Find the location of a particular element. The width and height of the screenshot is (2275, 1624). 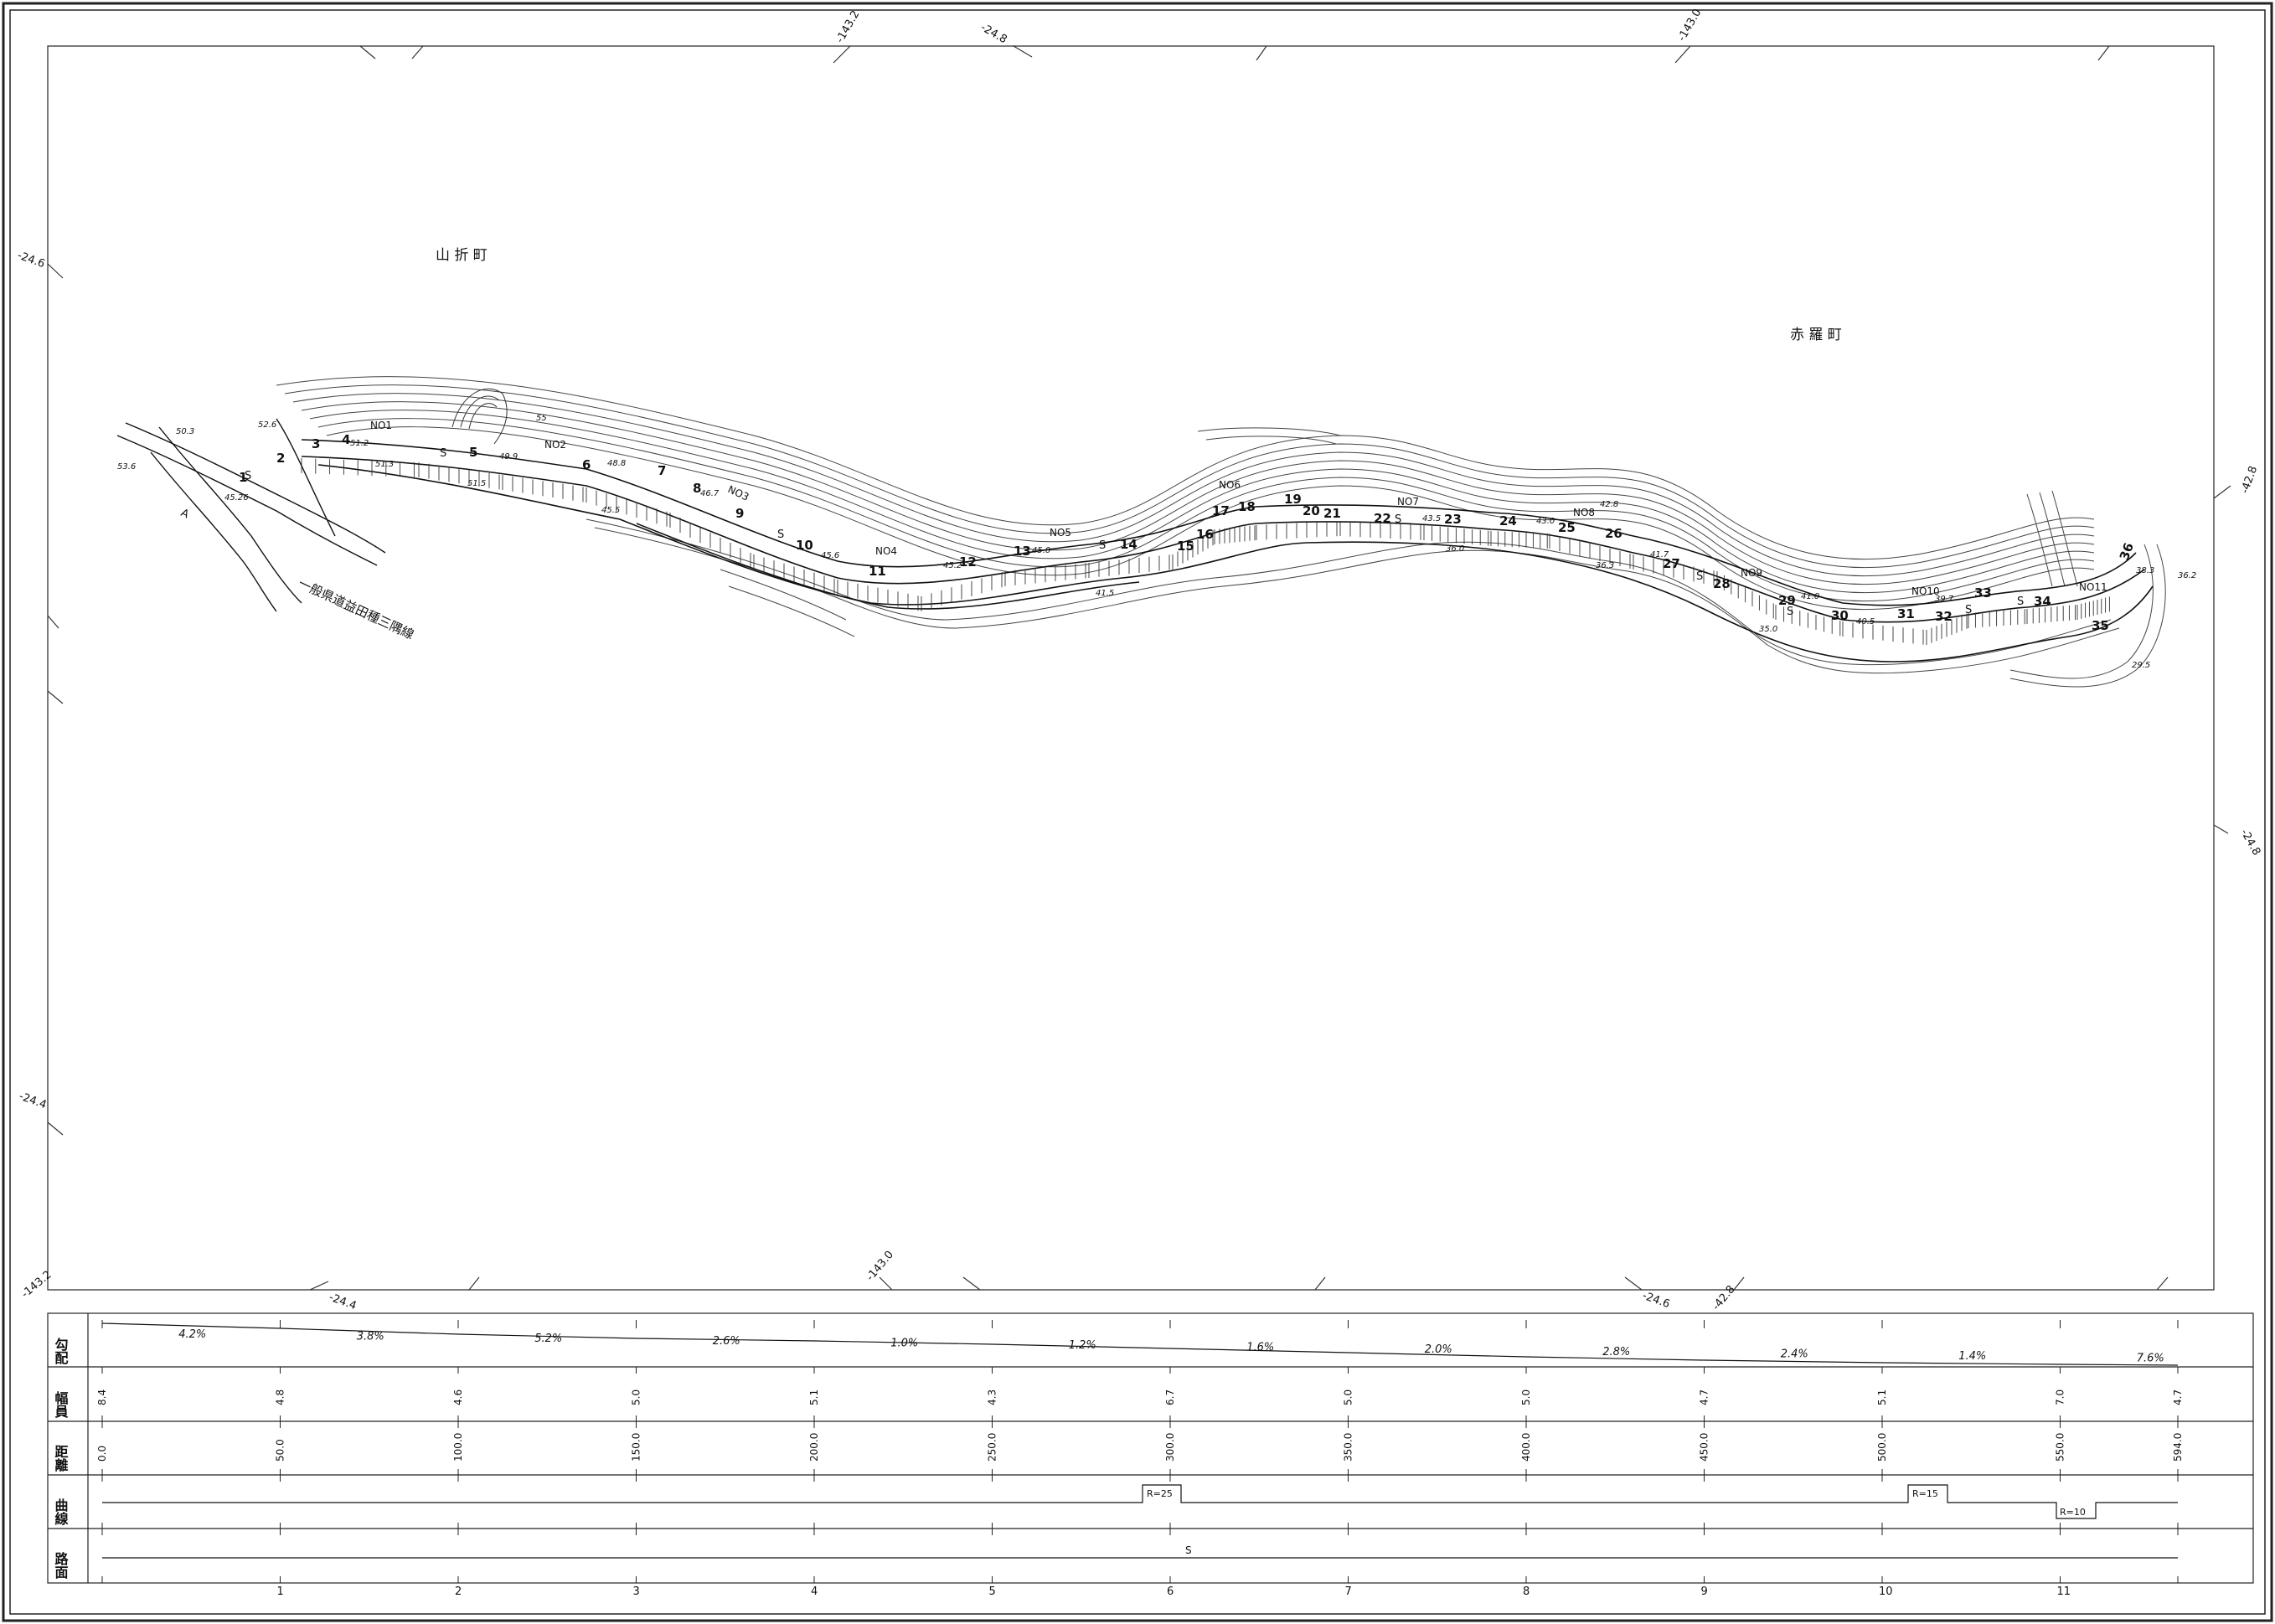

grid-label: -143.0 is located at coordinates (1689, 25).